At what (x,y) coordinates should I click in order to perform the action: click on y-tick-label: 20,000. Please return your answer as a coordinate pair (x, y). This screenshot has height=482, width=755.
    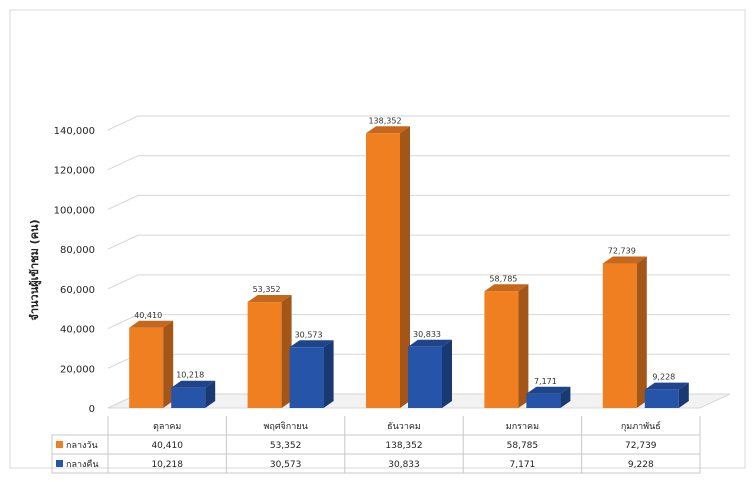
    Looking at the image, I should click on (77, 369).